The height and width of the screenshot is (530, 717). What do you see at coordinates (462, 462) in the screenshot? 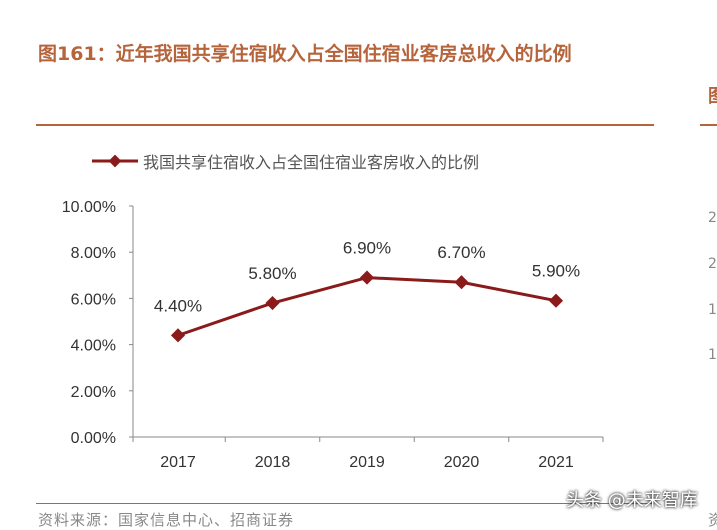
I see `x-tick-label: 2020` at bounding box center [462, 462].